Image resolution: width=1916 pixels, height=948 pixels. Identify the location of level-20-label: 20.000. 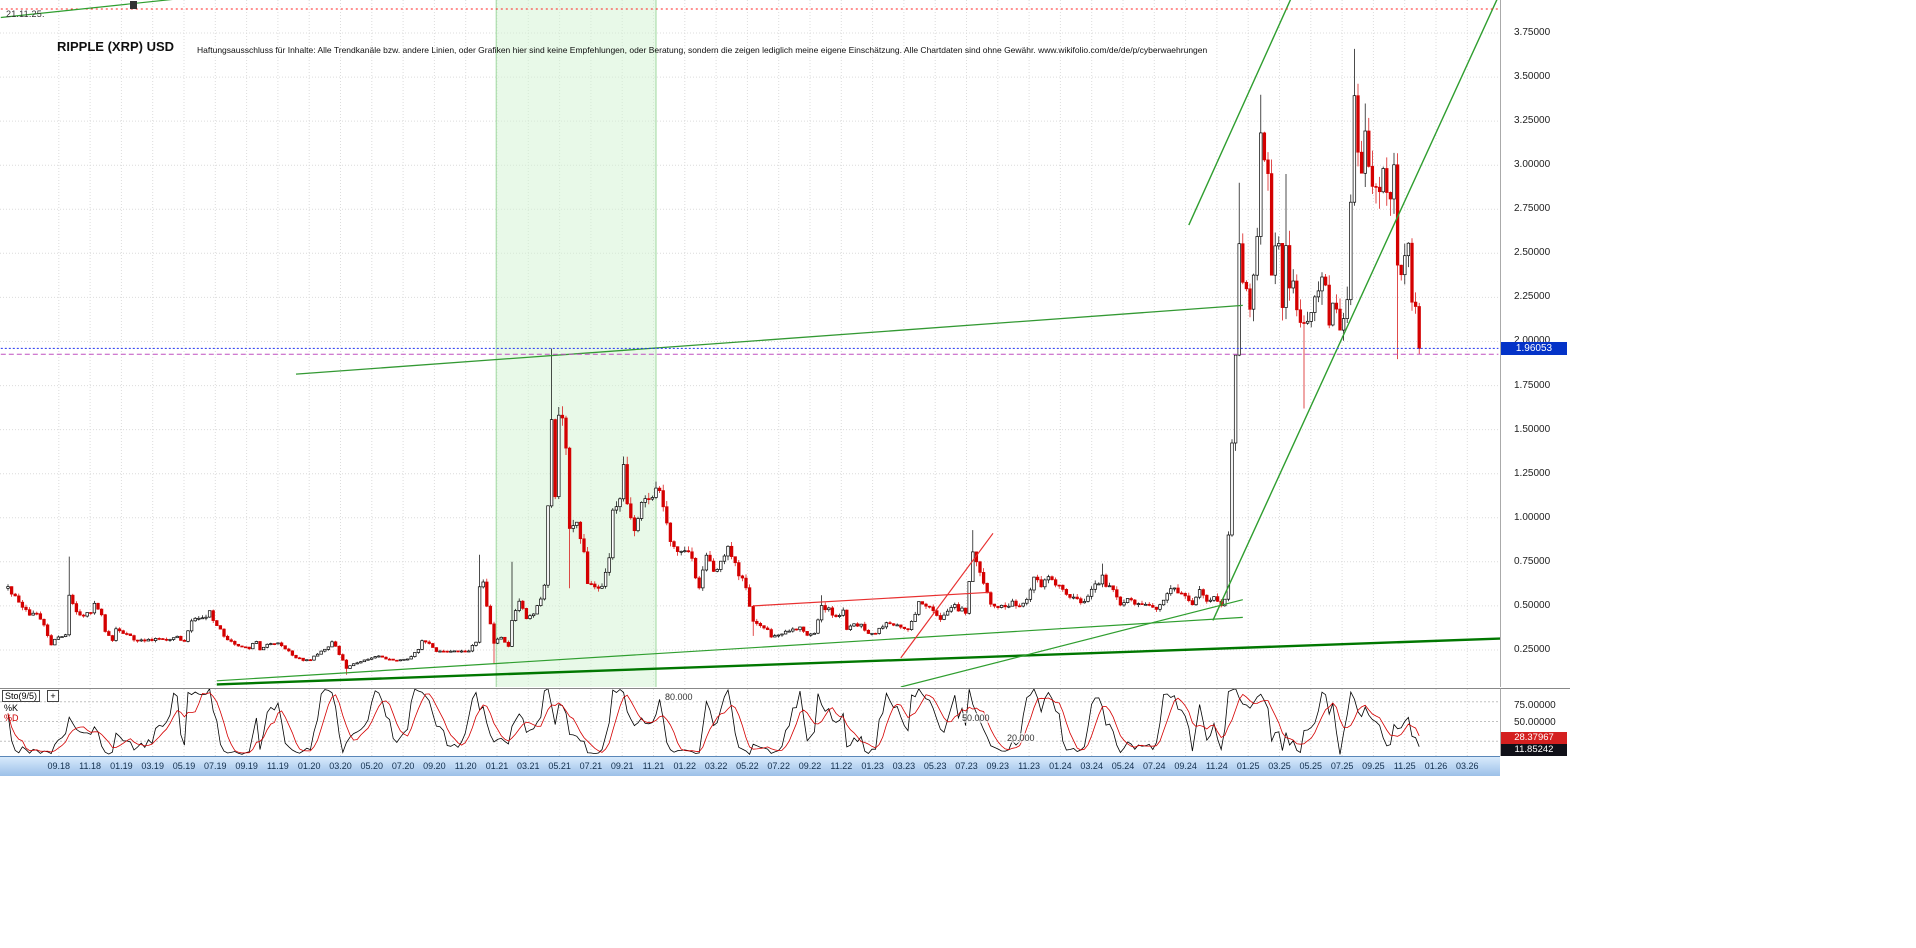
(1021, 738).